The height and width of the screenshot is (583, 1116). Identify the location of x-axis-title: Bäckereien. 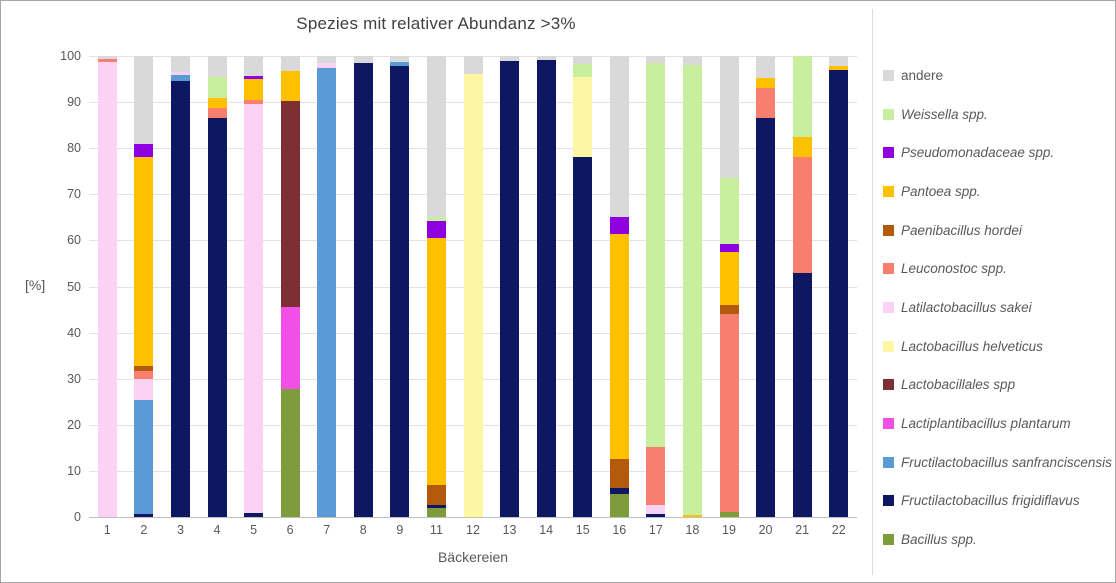
(473, 557).